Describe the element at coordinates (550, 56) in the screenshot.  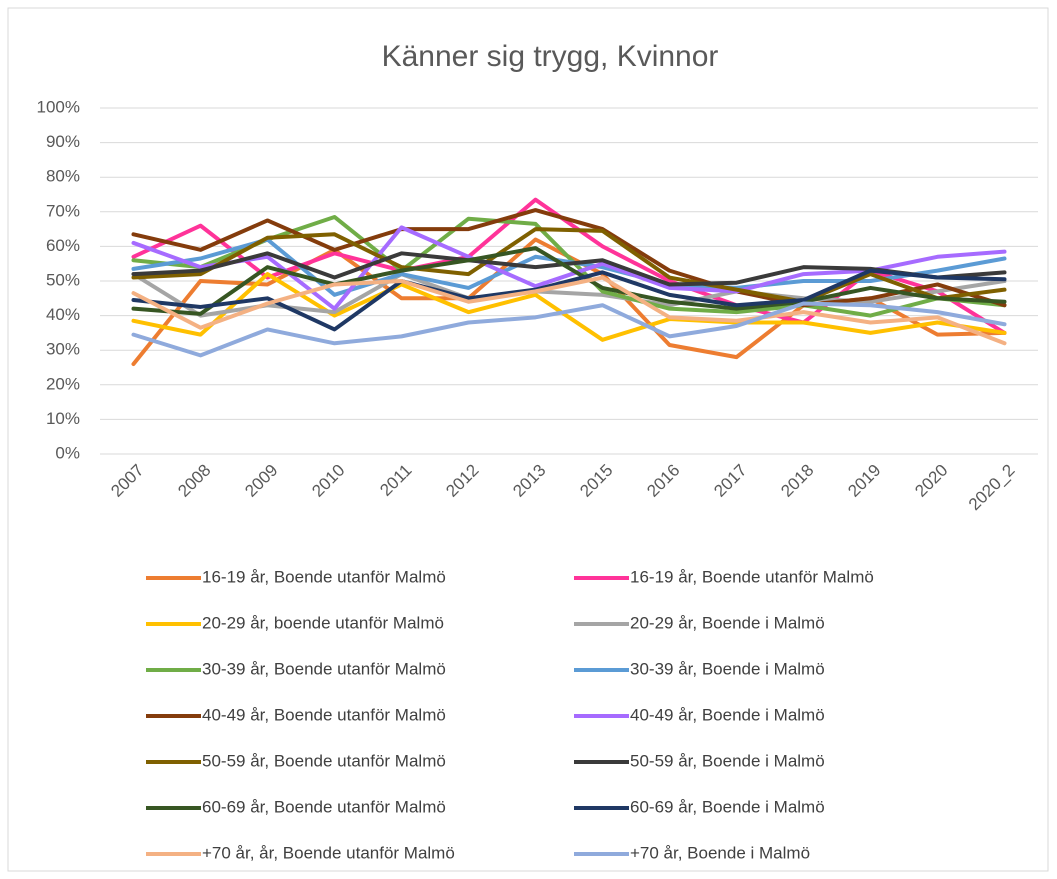
I see `chart-title: Känner sig trygg, Kvinnor` at that location.